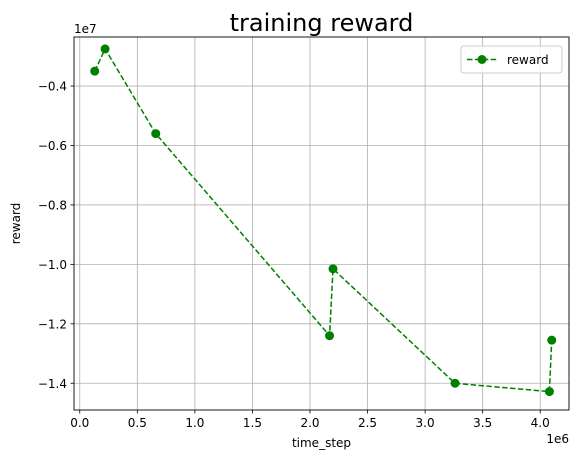 The width and height of the screenshot is (578, 463). I want to click on x-tick-label: 2.5, so click(367, 423).